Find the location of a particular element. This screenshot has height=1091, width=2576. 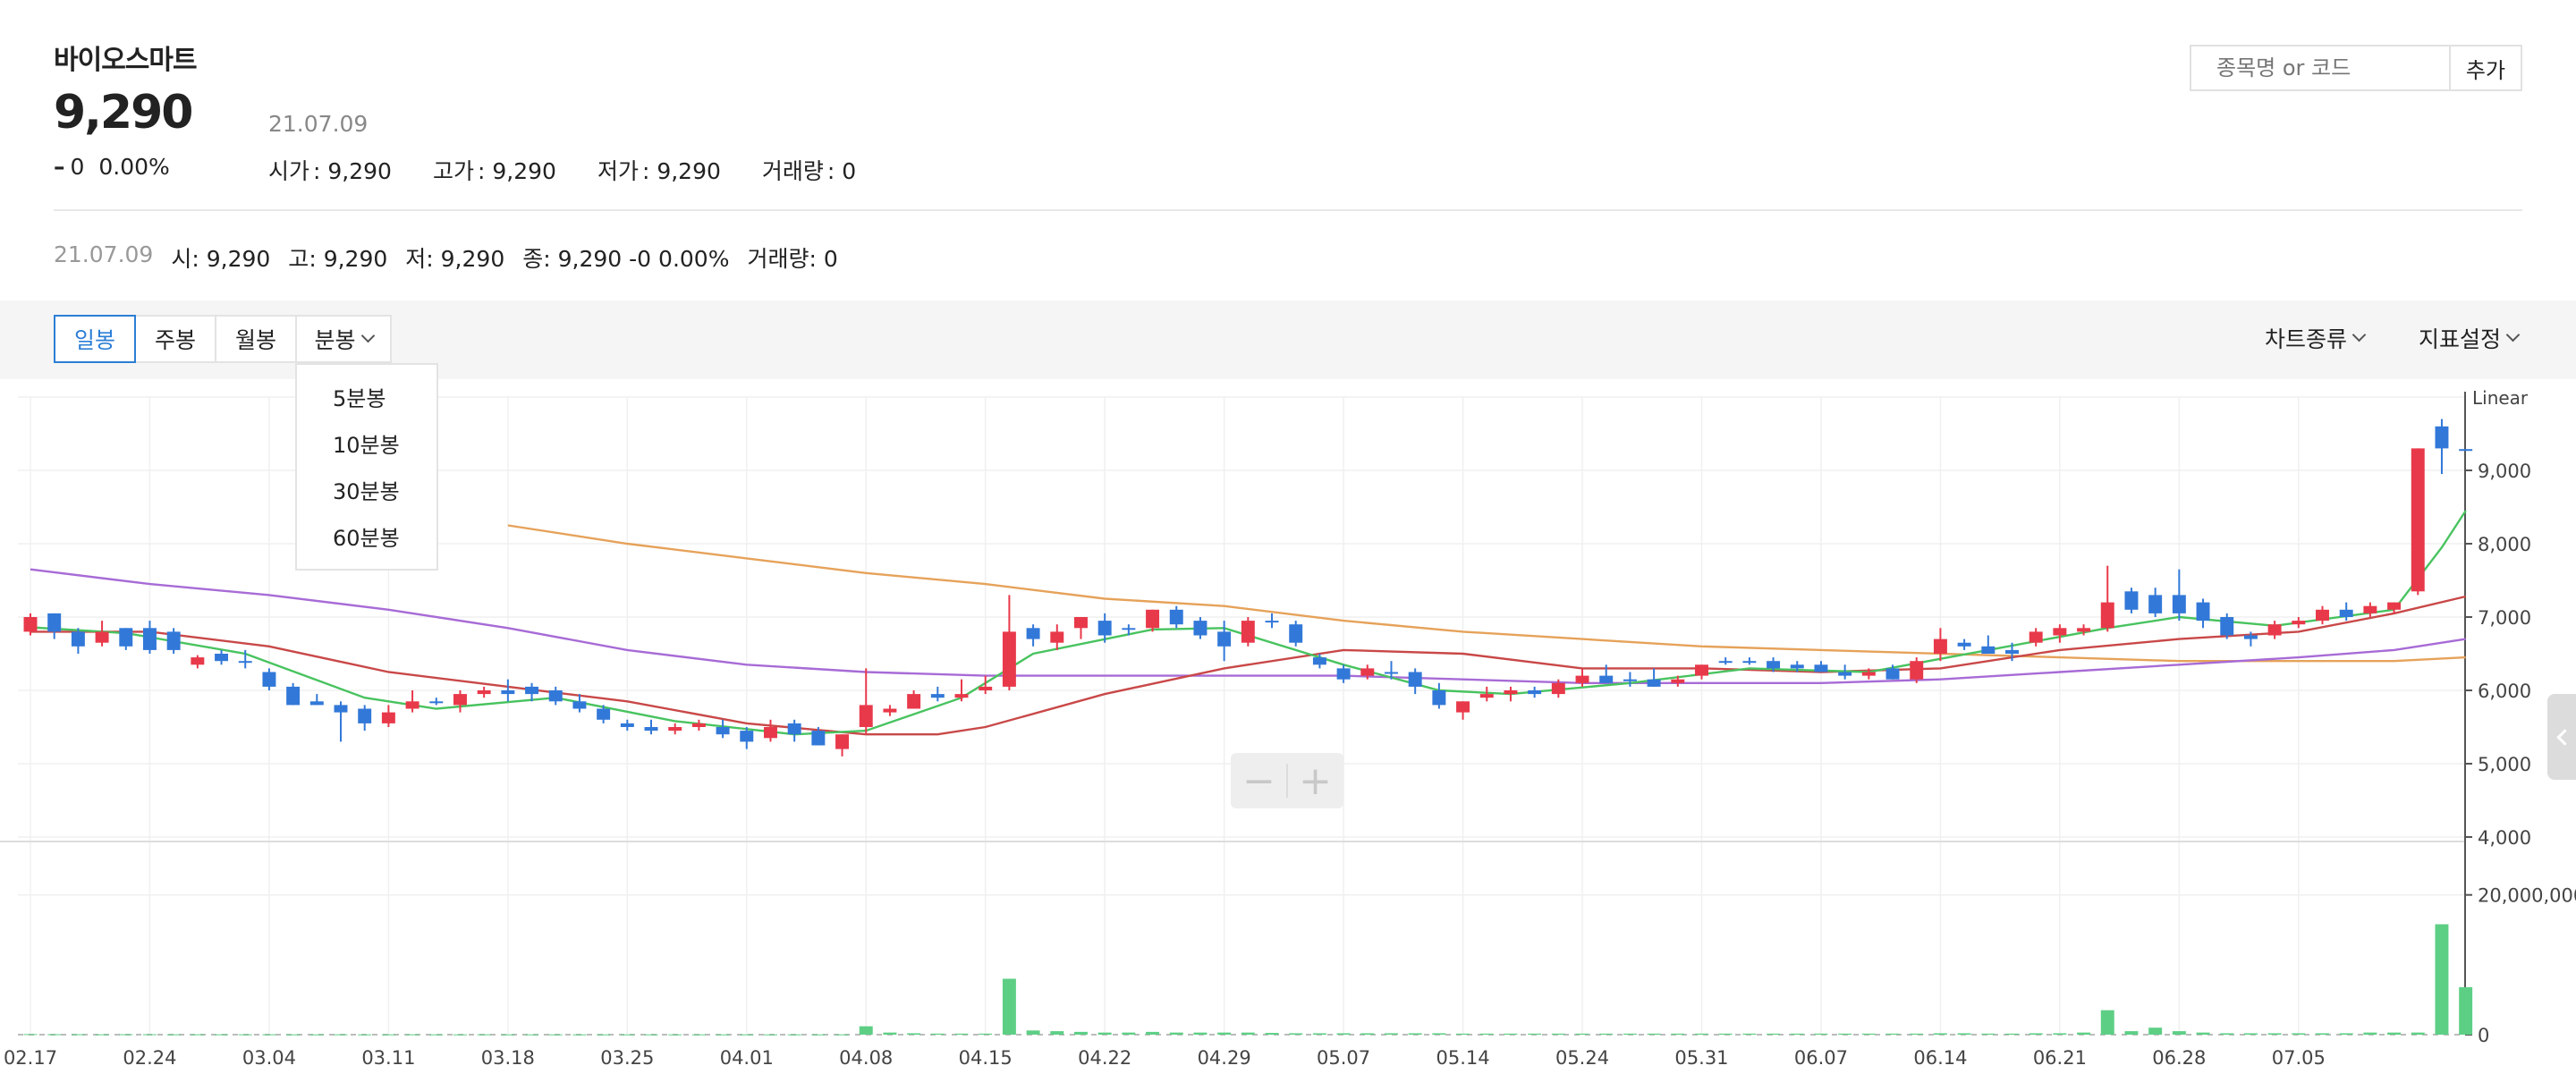

detail-open: 시: 9,290 is located at coordinates (221, 259).